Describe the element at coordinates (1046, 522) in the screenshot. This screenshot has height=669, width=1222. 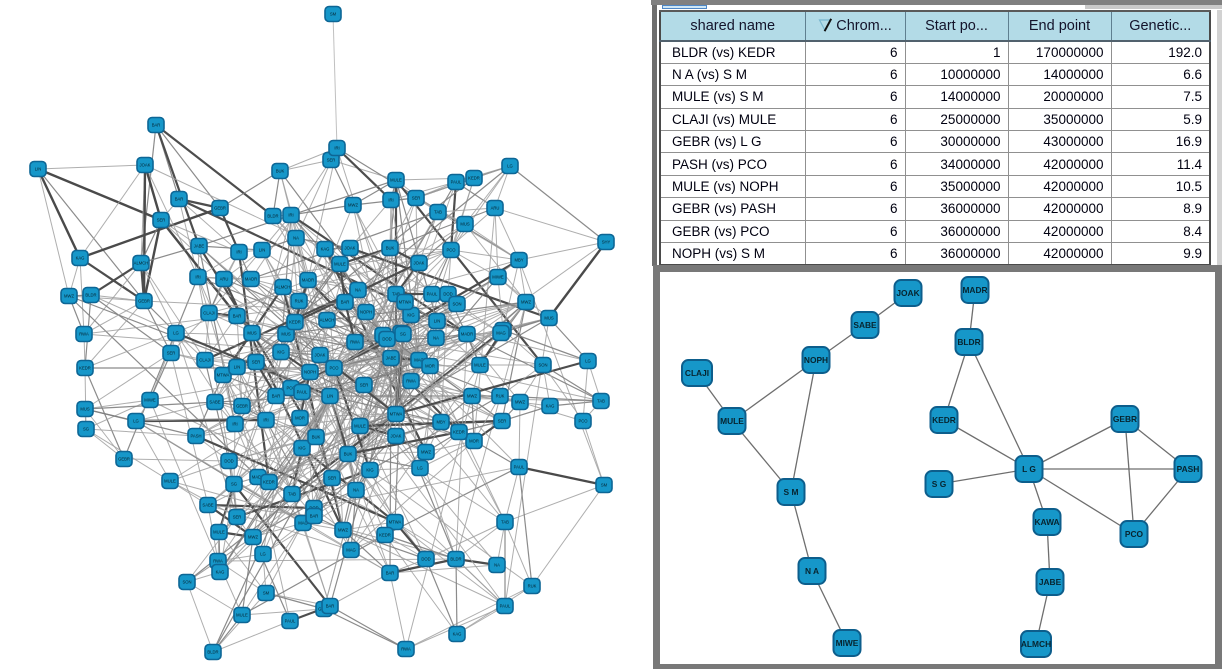
I see `svg-text: KAWA` at that location.